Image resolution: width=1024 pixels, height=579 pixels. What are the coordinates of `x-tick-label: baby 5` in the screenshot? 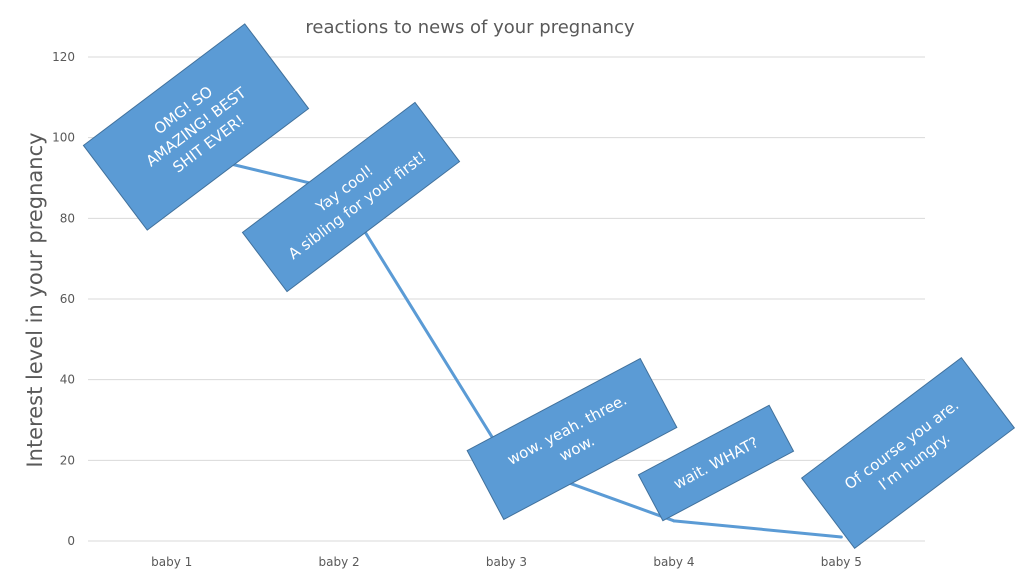 It's located at (841, 562).